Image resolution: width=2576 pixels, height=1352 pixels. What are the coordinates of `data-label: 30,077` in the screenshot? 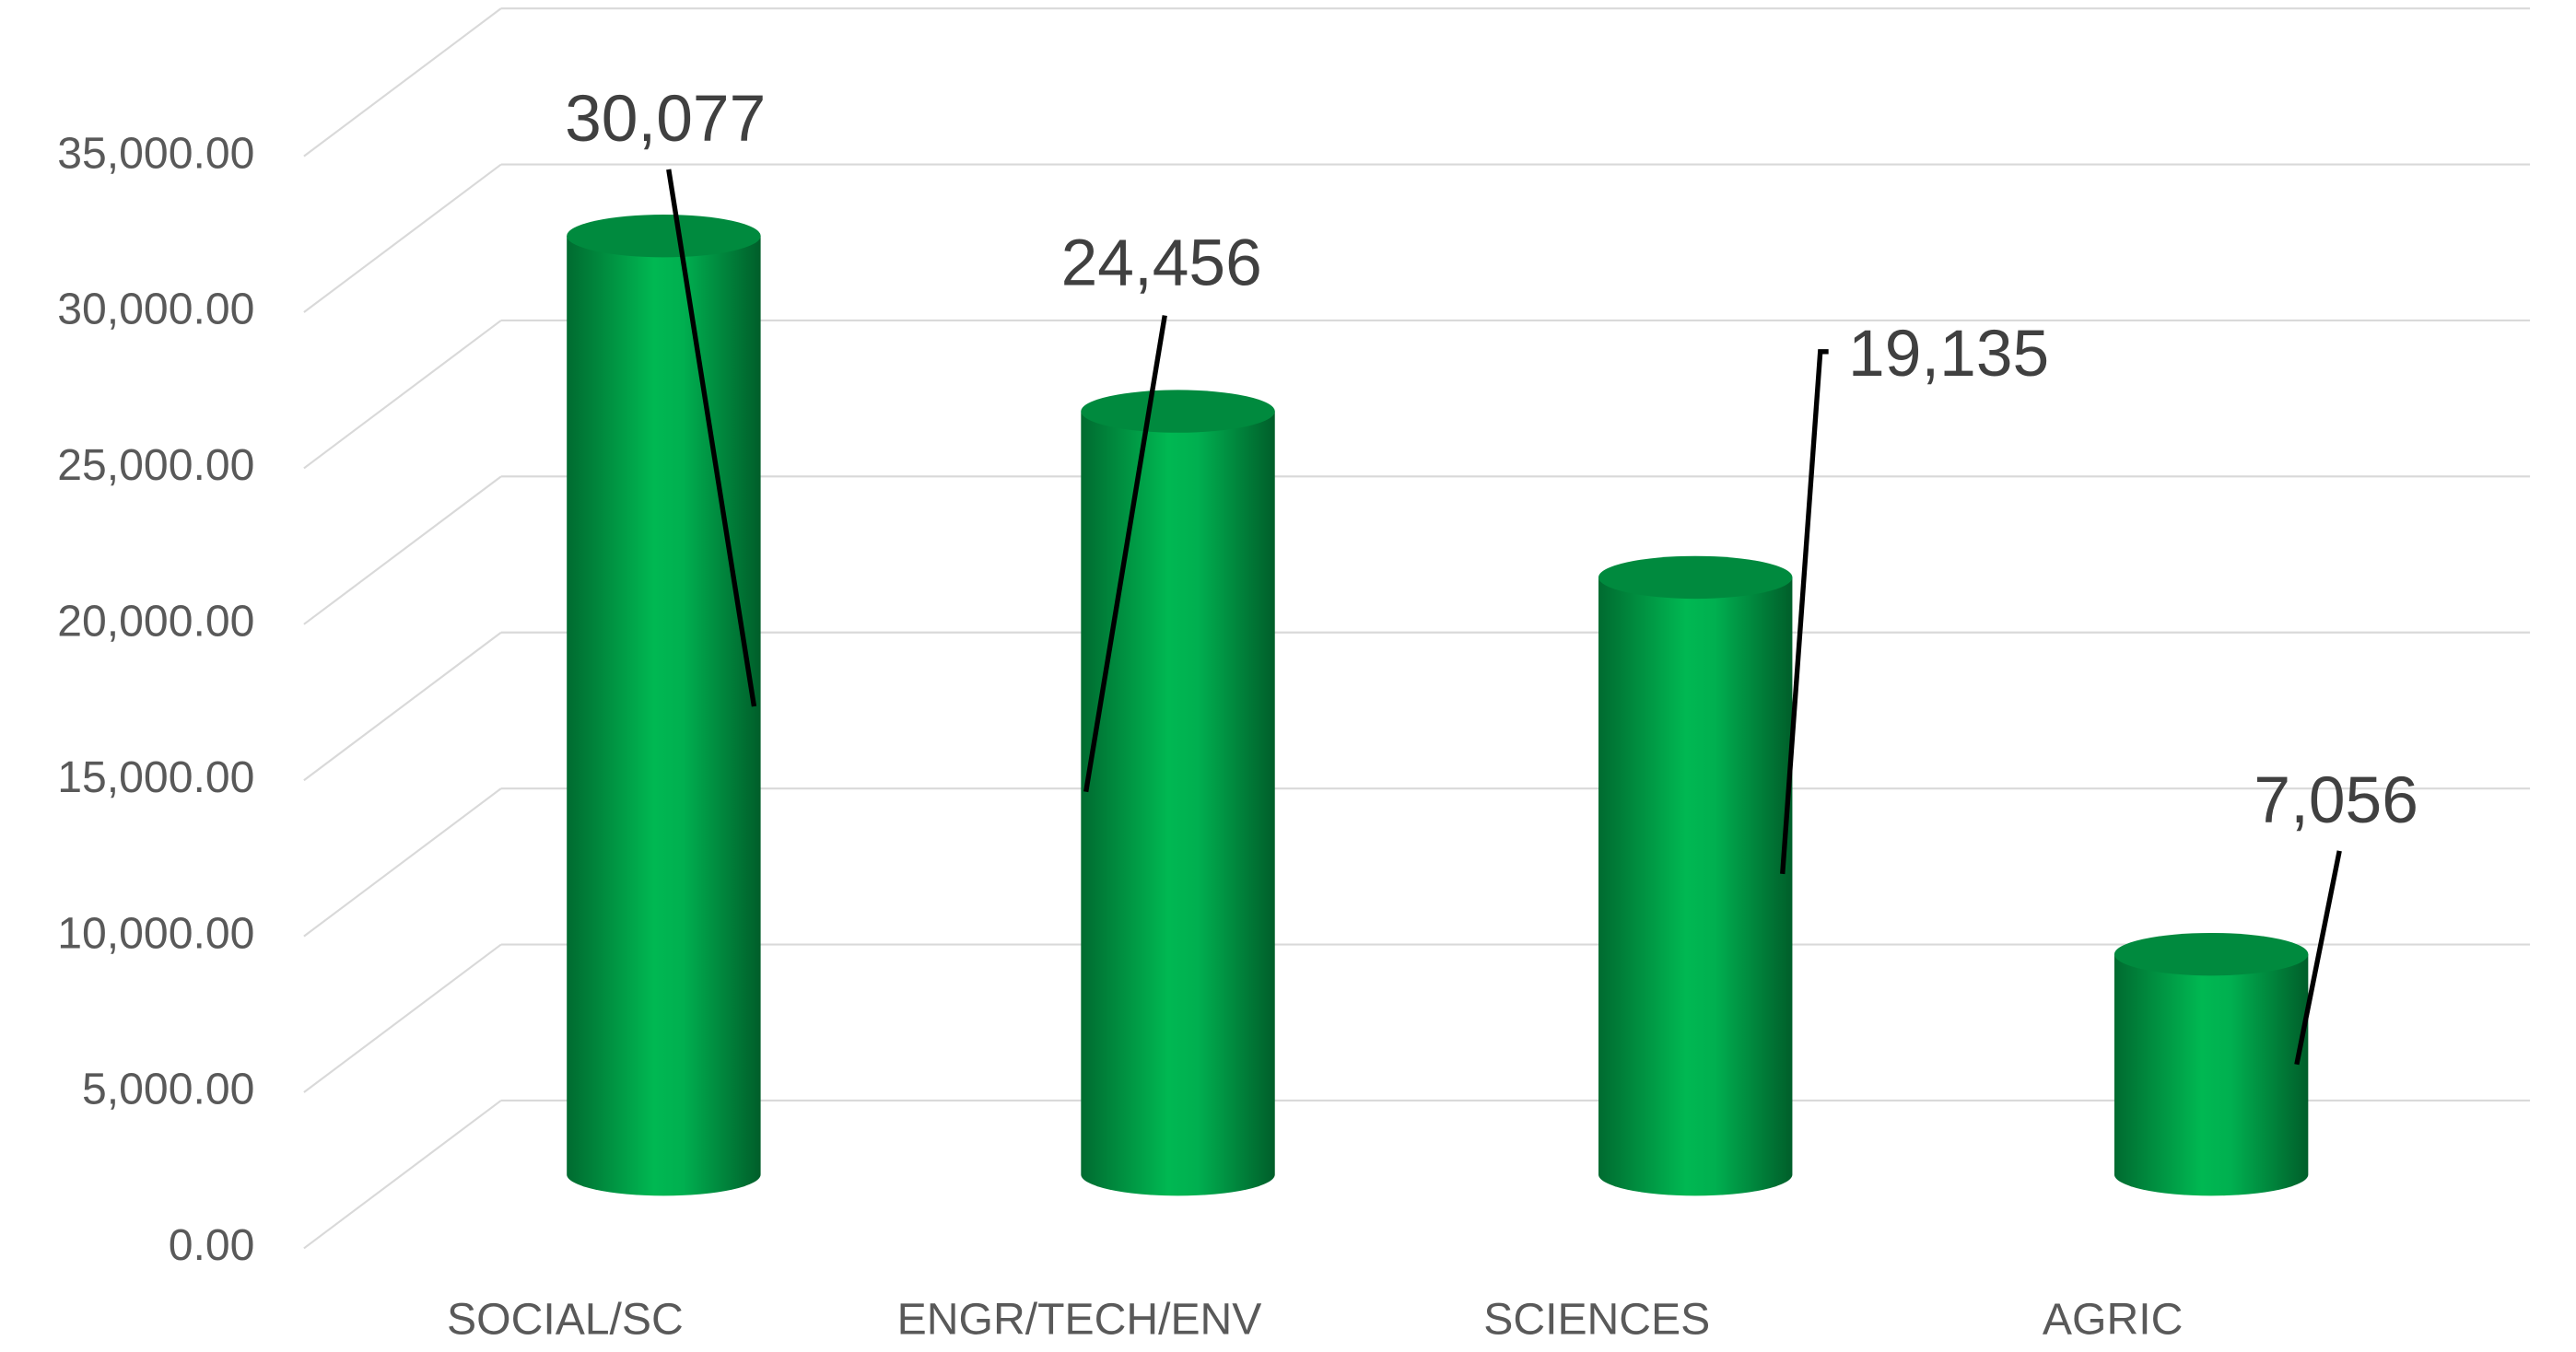 It's located at (665, 119).